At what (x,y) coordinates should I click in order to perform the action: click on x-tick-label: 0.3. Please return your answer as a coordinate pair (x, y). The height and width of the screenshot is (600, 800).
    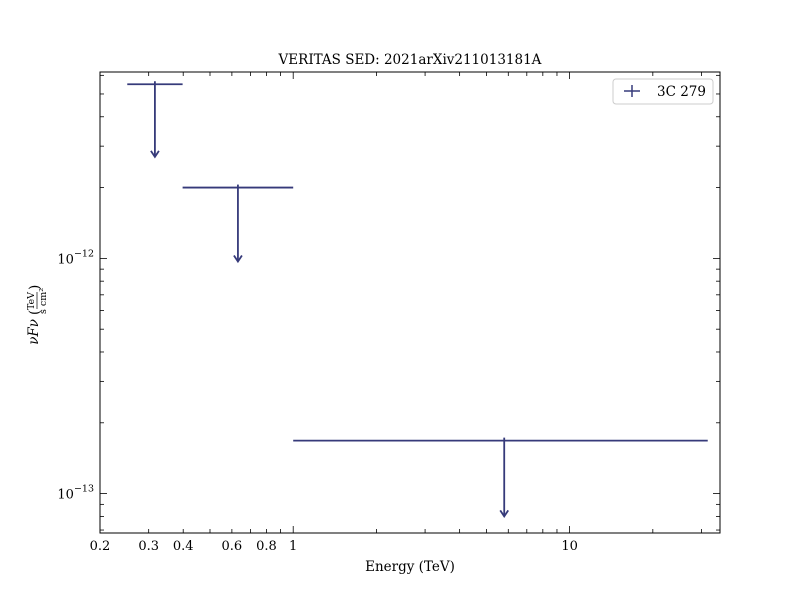
    Looking at the image, I should click on (148, 546).